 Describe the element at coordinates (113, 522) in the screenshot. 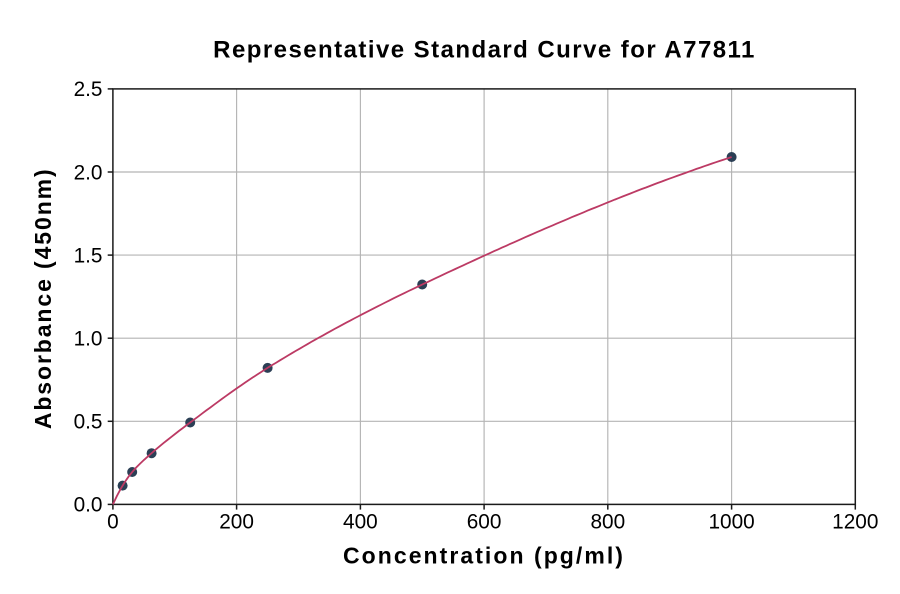

I see `svg-text: 0` at that location.